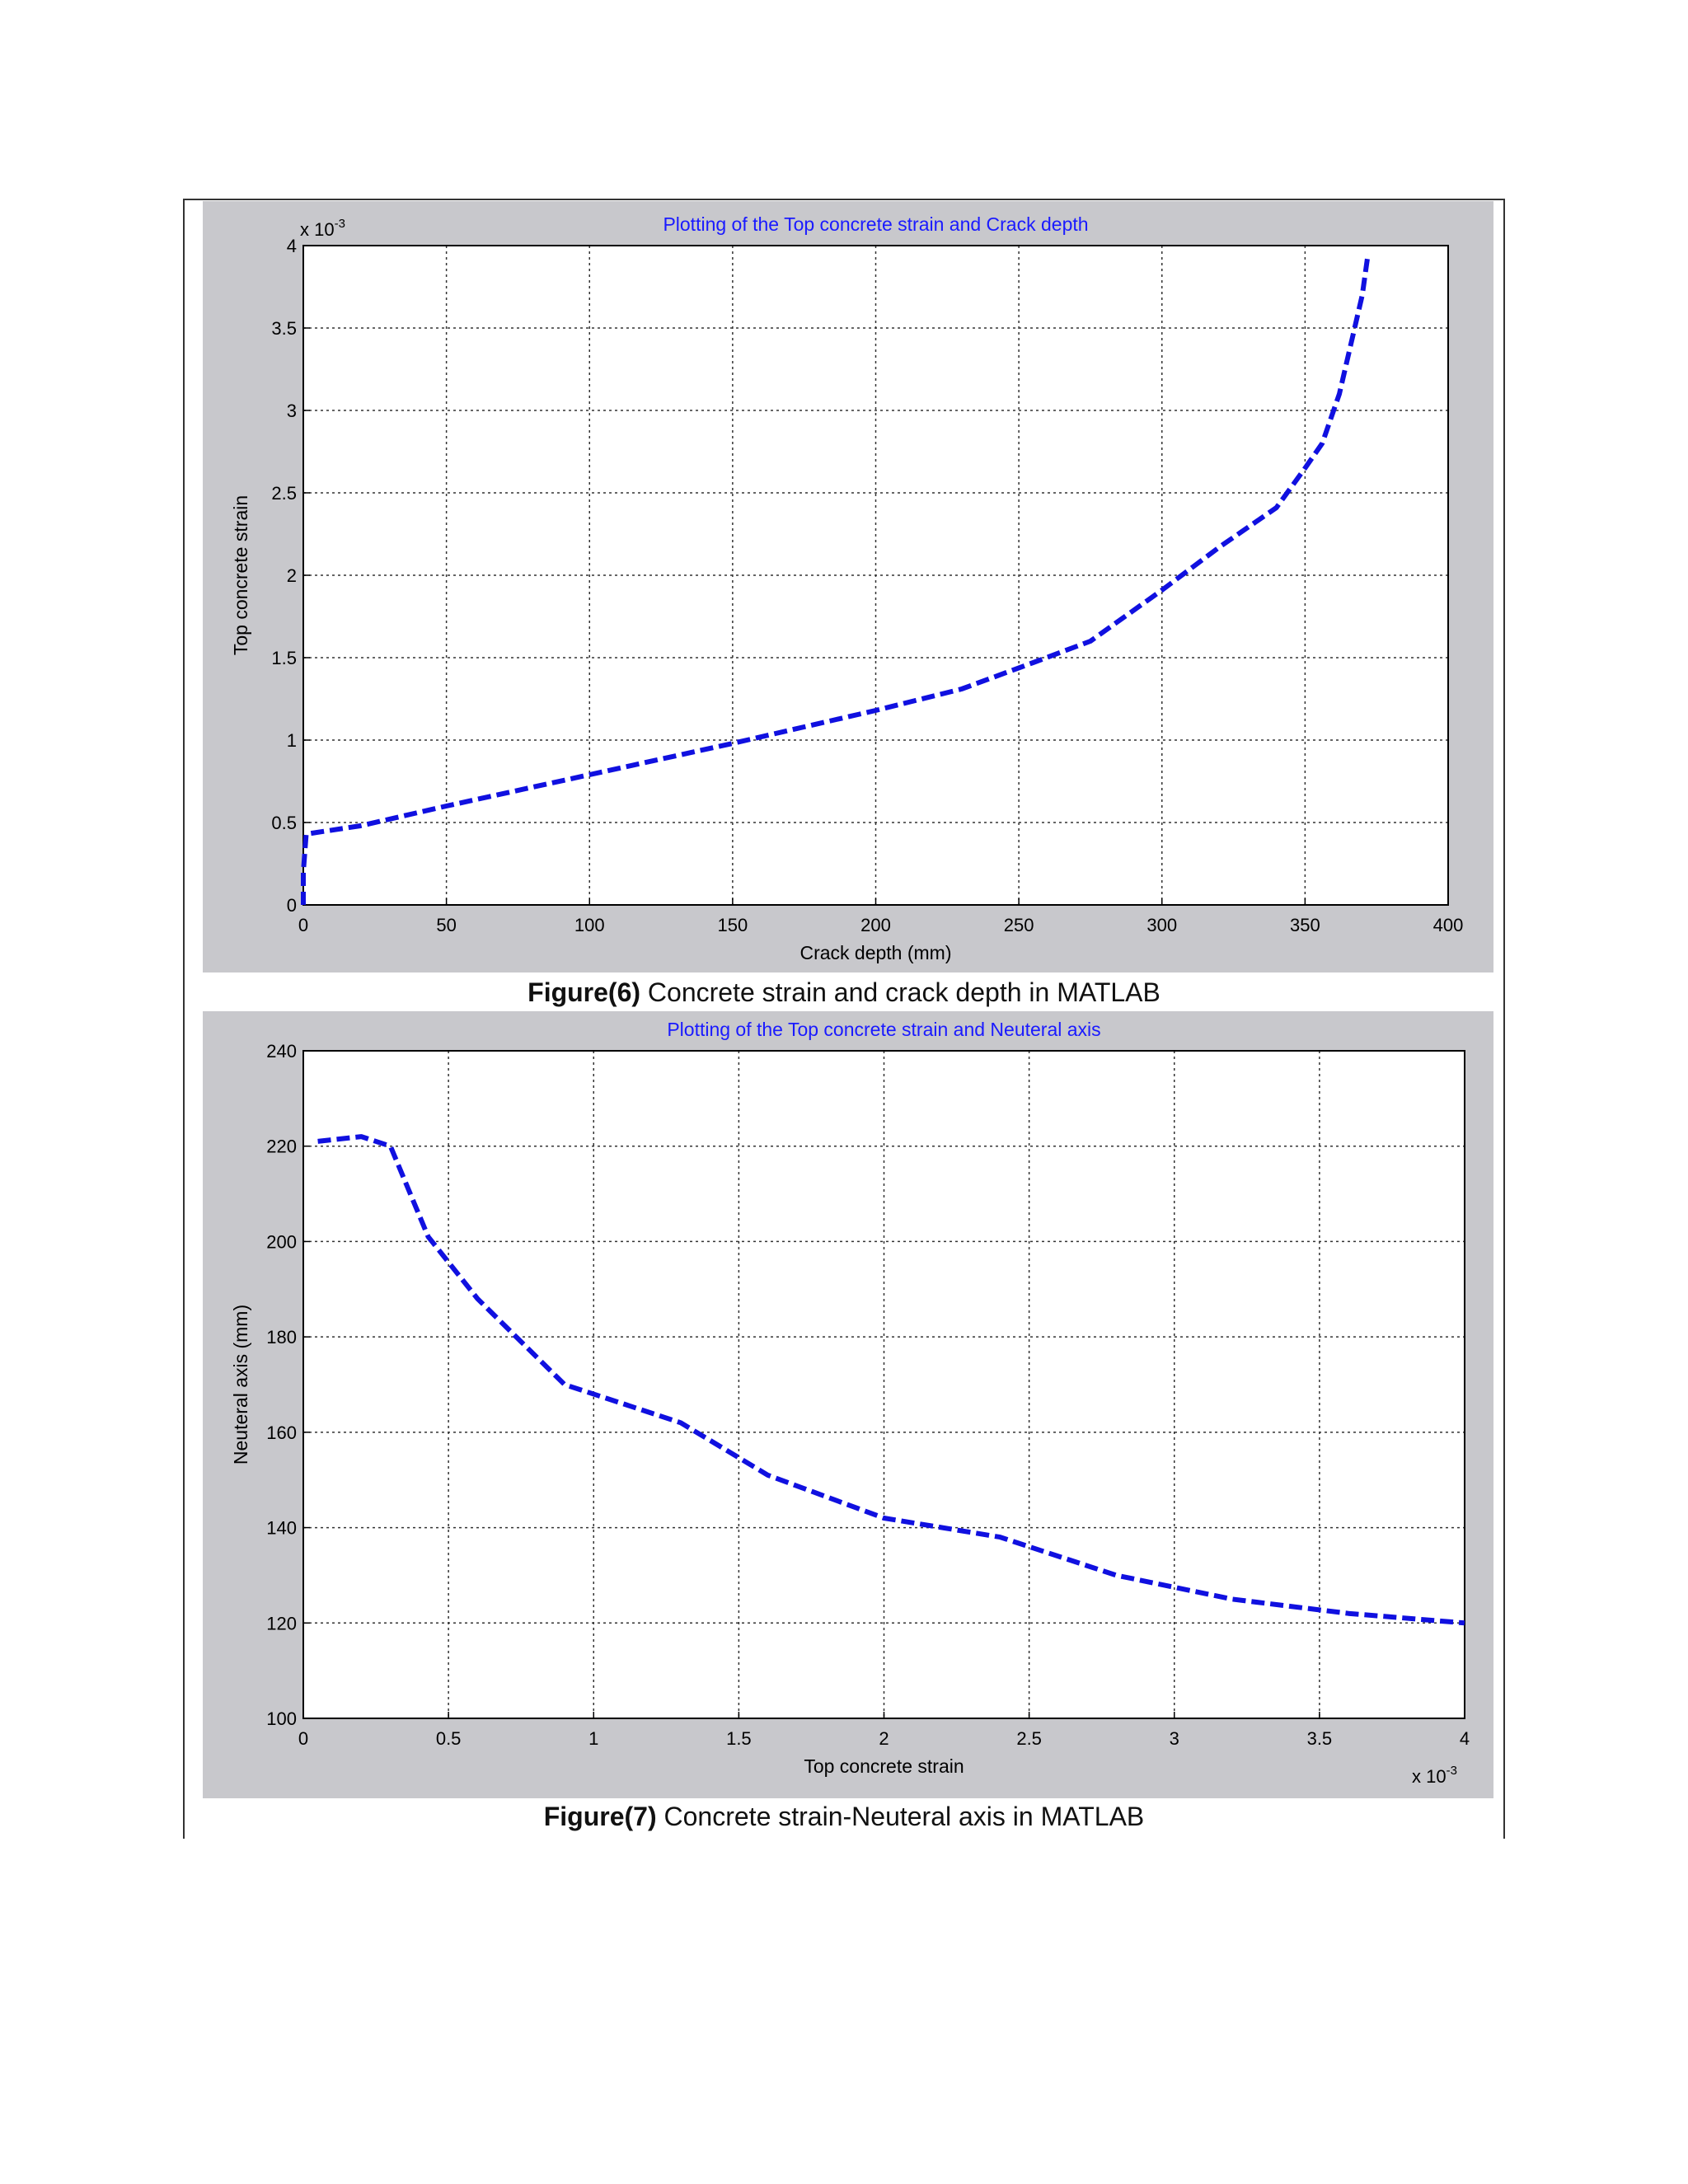  Describe the element at coordinates (446, 925) in the screenshot. I see `x-tick-label: 50` at that location.